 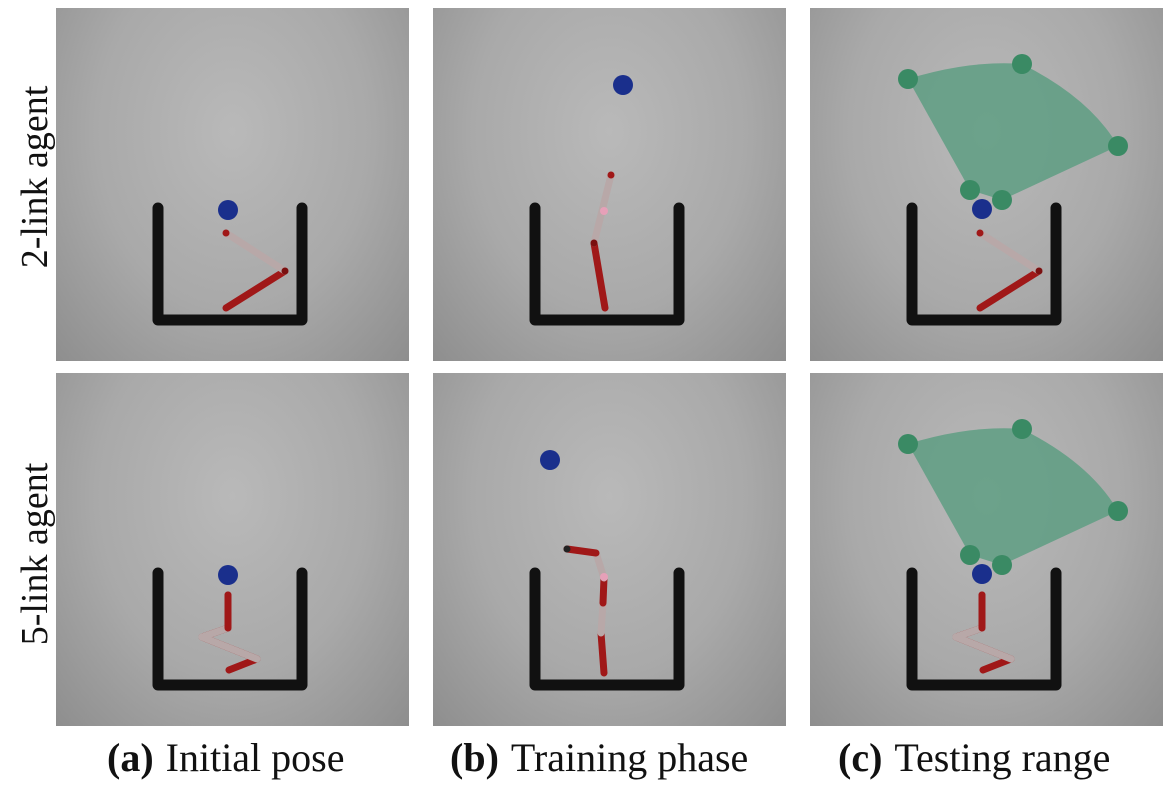 What do you see at coordinates (629, 757) in the screenshot?
I see `caption-b-text: Training phase` at bounding box center [629, 757].